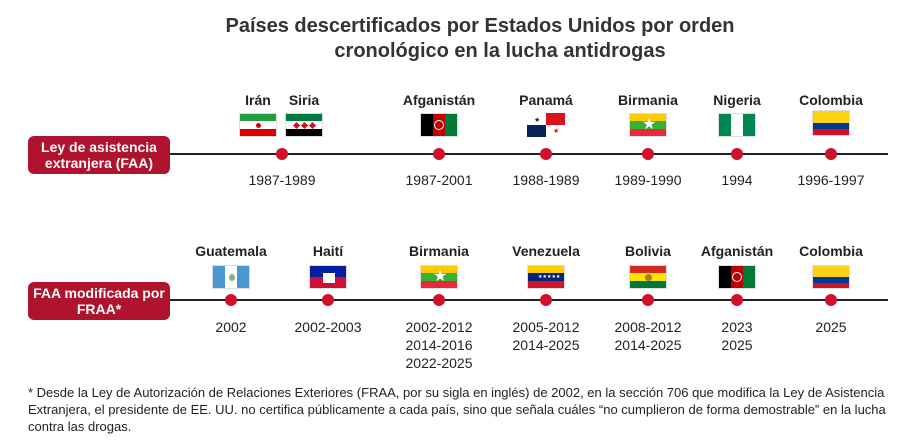  What do you see at coordinates (546, 180) in the screenshot?
I see `years-label: 1988-1989` at bounding box center [546, 180].